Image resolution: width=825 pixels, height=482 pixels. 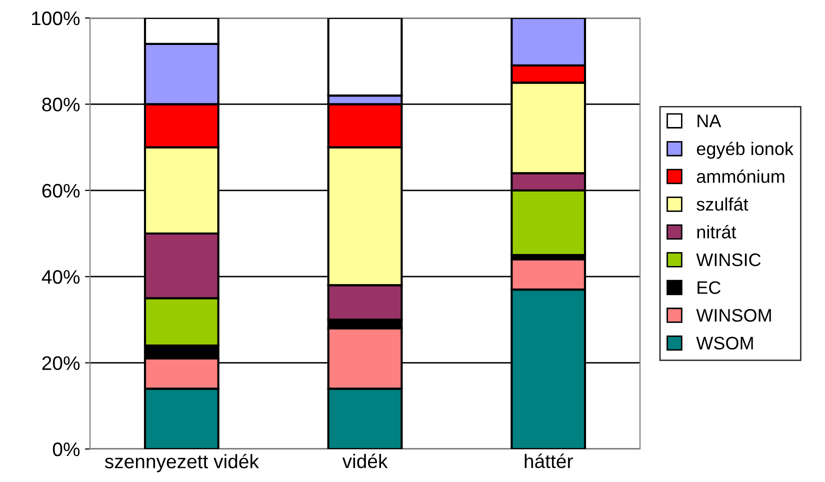 What do you see at coordinates (710, 121) in the screenshot?
I see `legend-label: NA` at bounding box center [710, 121].